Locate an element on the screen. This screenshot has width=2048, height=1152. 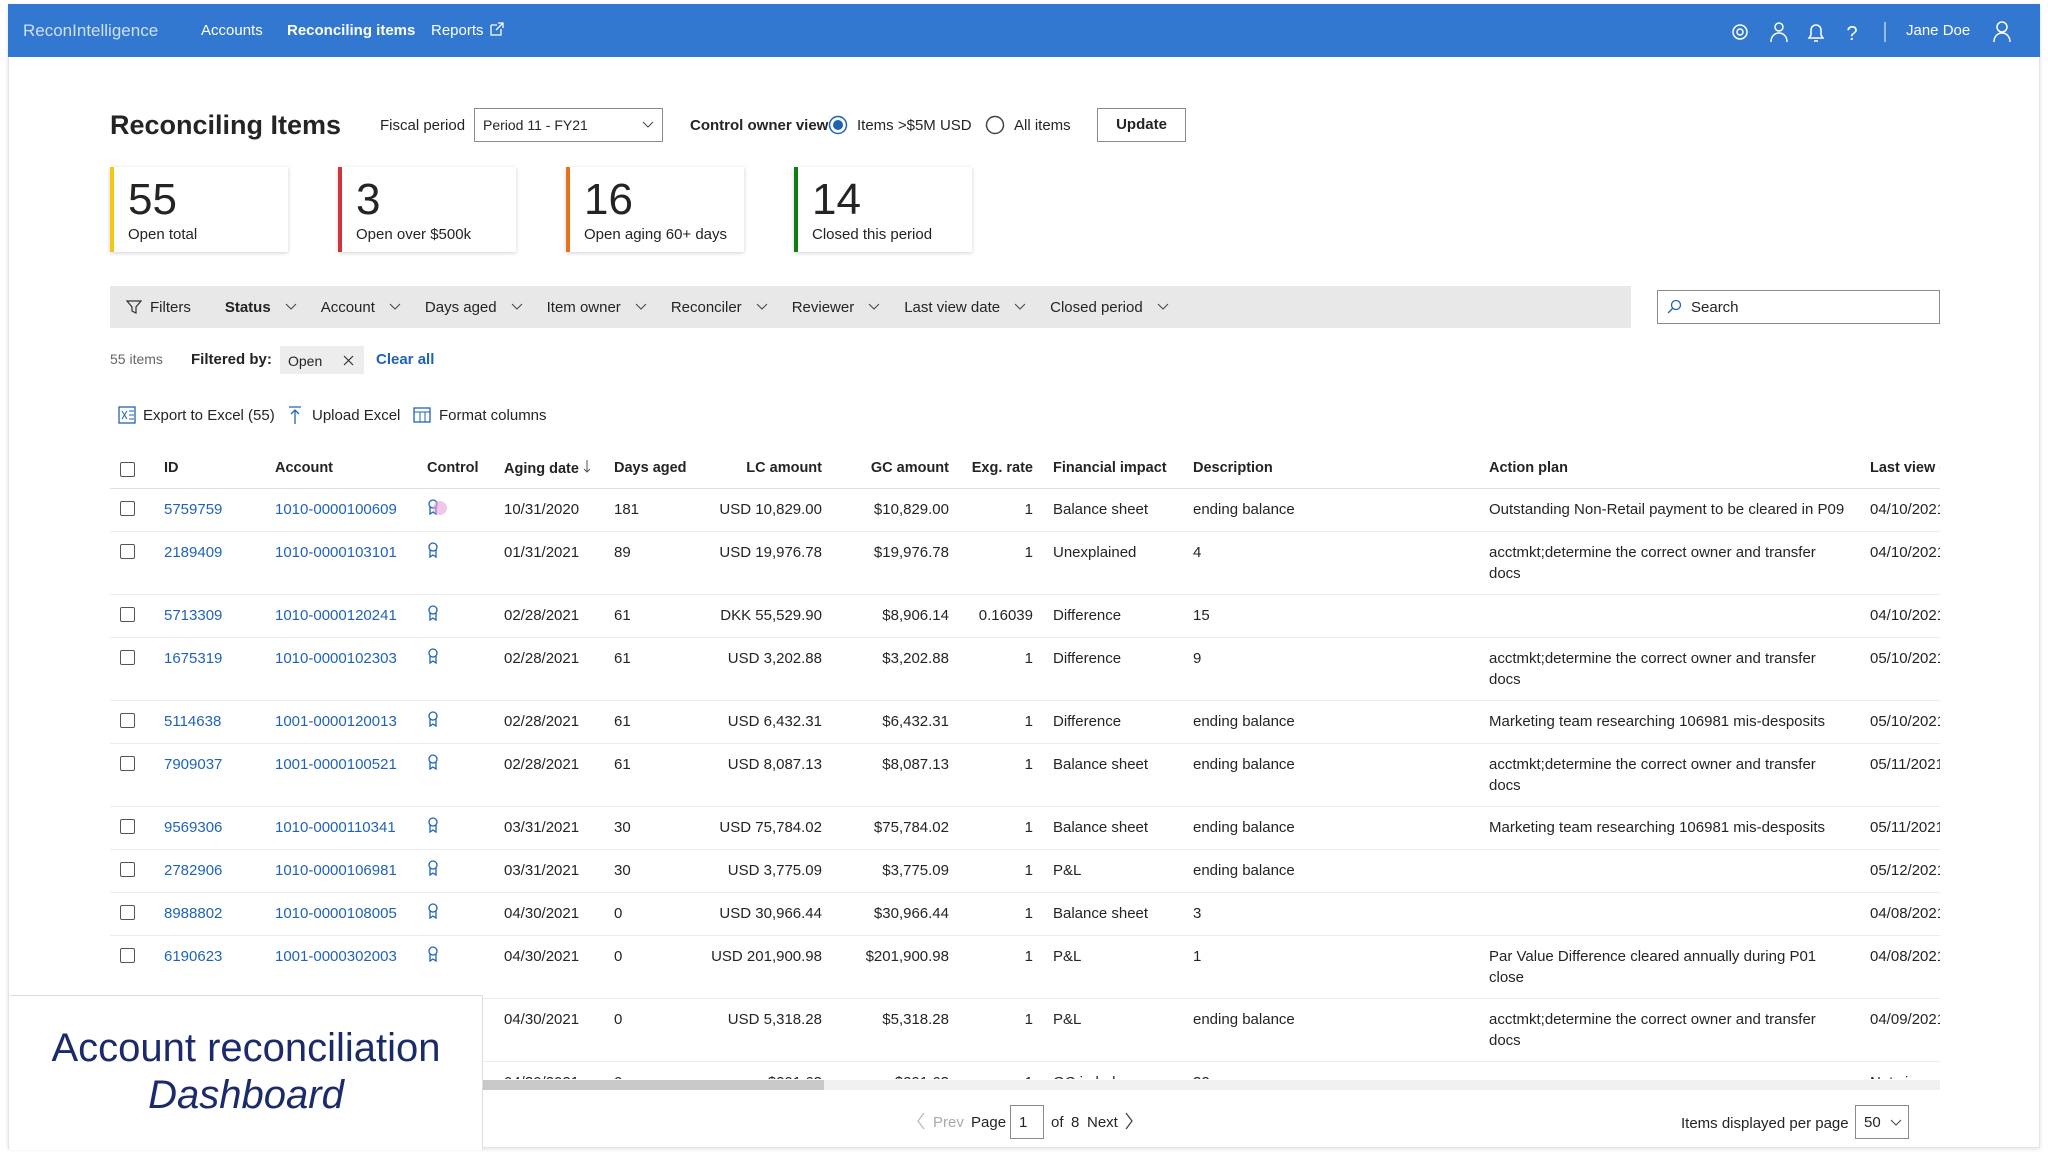
cell: 1001-0000302003 is located at coordinates (341, 967).